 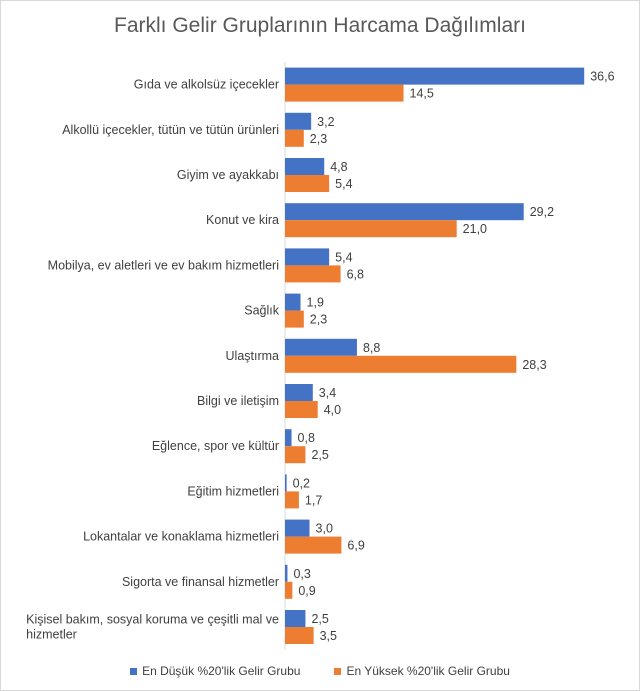 I want to click on legend-item-high-income: En Yüksek %20'lik Gelir Grubu, so click(x=422, y=671).